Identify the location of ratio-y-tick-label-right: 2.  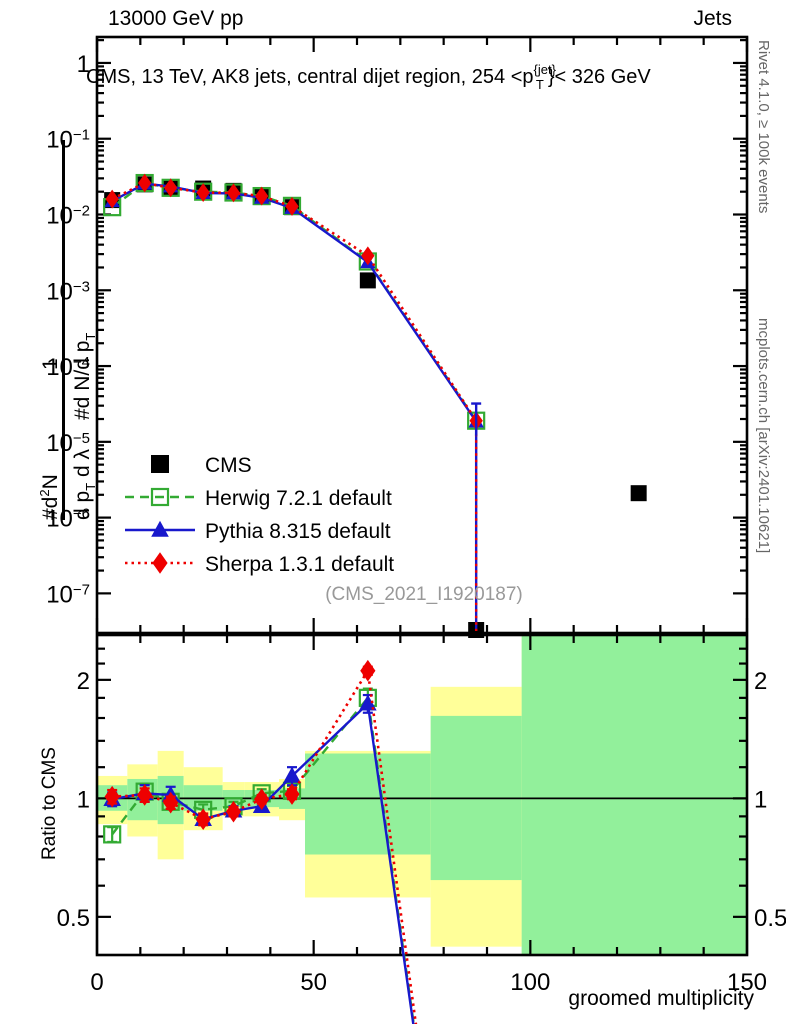
(760, 681).